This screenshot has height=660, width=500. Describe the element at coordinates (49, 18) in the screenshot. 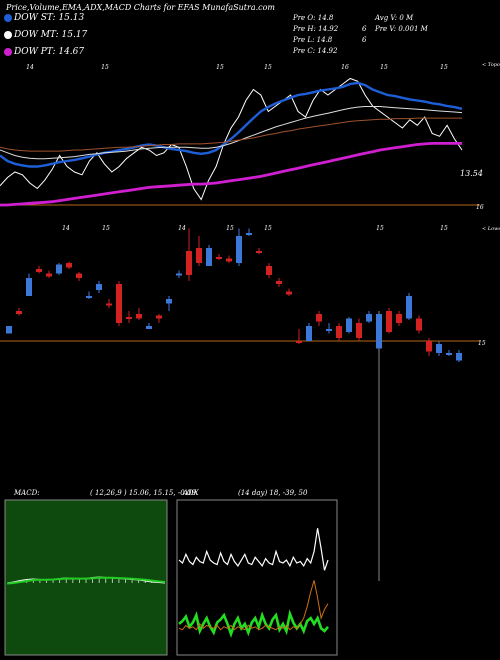

I see `dow-st-label: DOW ST: 15.13` at that location.